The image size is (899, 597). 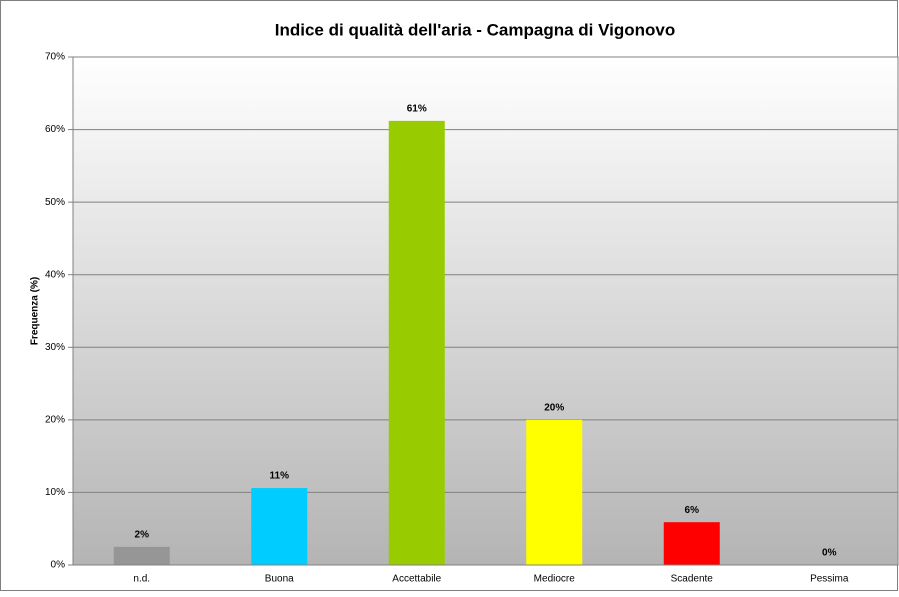 I want to click on x-tick-label: n.d., so click(x=141, y=579).